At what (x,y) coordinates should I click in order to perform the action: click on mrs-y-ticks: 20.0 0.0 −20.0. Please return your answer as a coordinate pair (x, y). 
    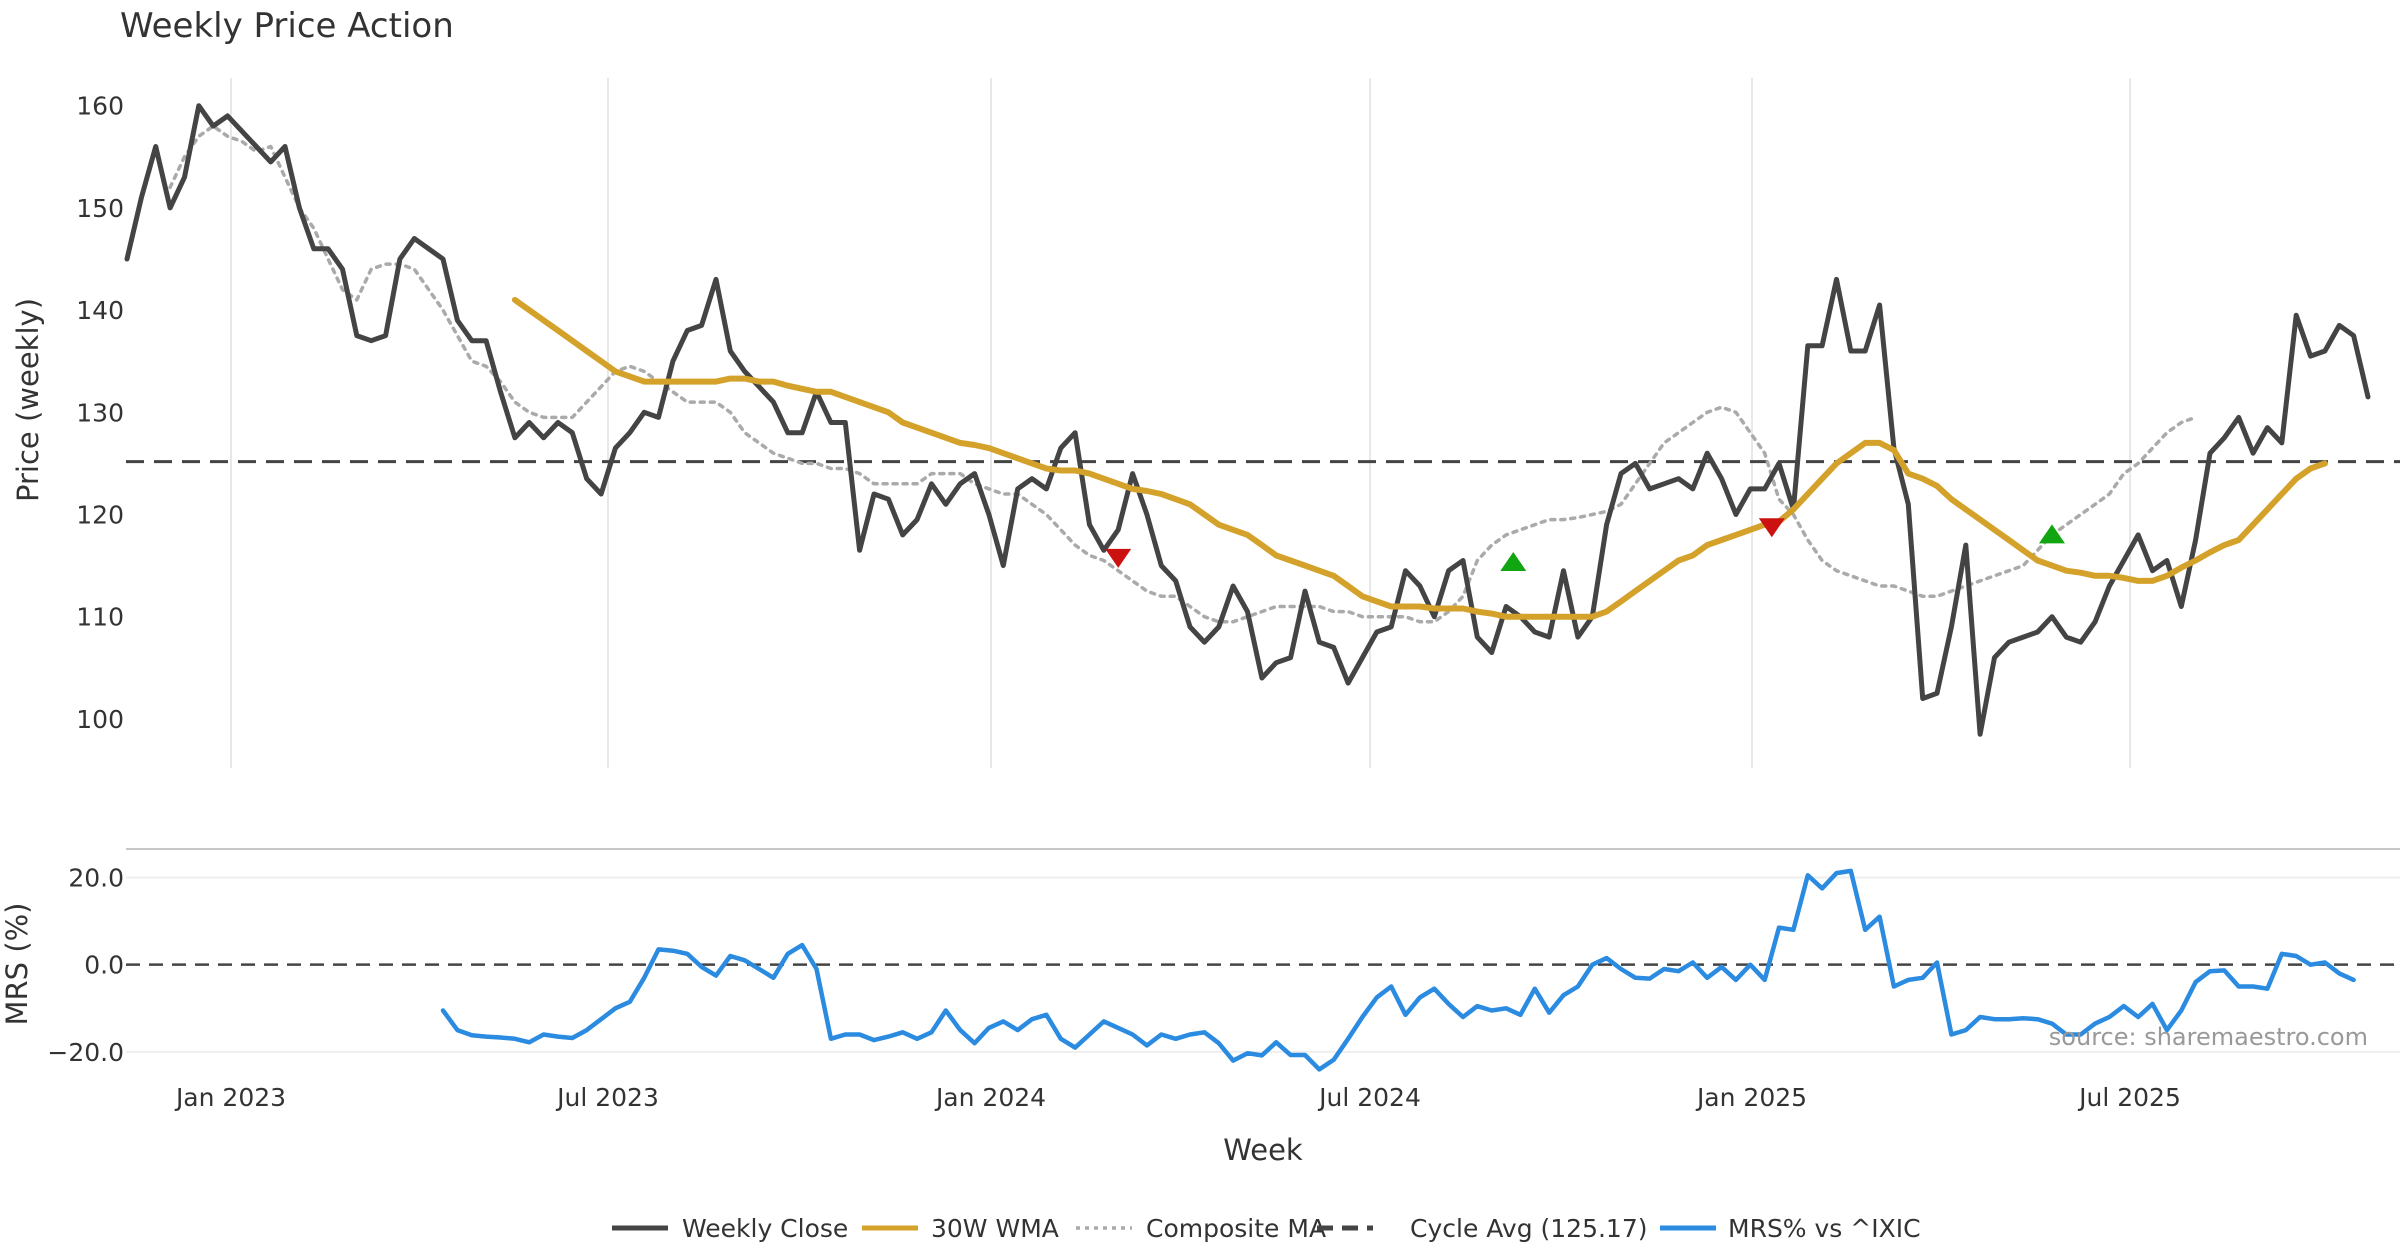
    Looking at the image, I should click on (85, 964).